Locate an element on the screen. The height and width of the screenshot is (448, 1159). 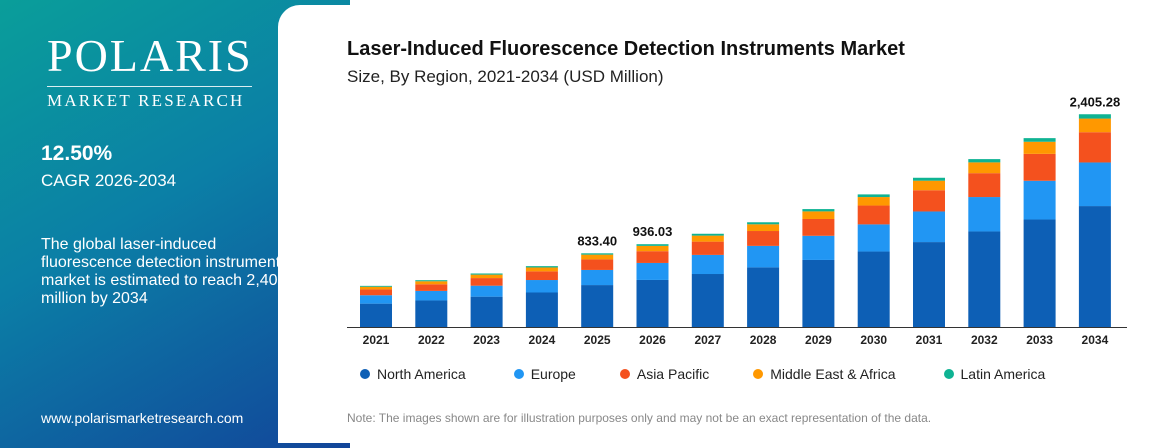
bar-segment-2024-middle-east-africa is located at coordinates (541, 269).